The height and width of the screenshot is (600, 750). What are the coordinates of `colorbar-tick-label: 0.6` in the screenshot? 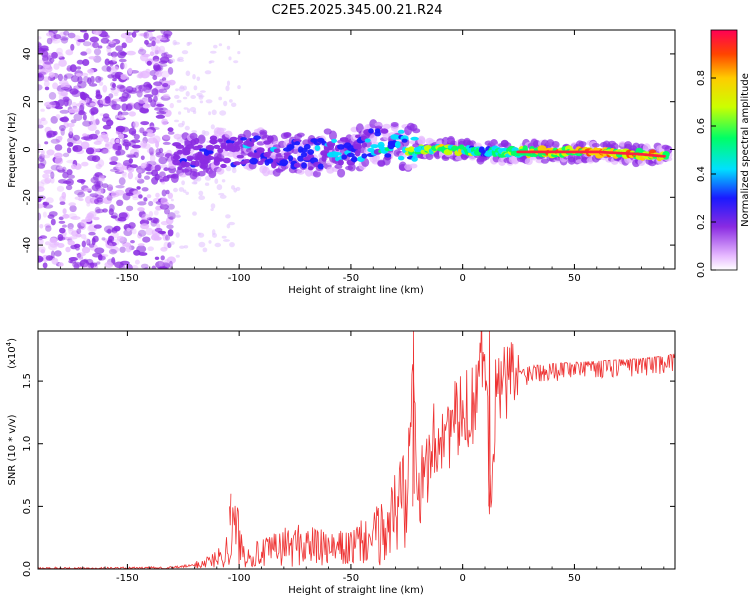 It's located at (701, 126).